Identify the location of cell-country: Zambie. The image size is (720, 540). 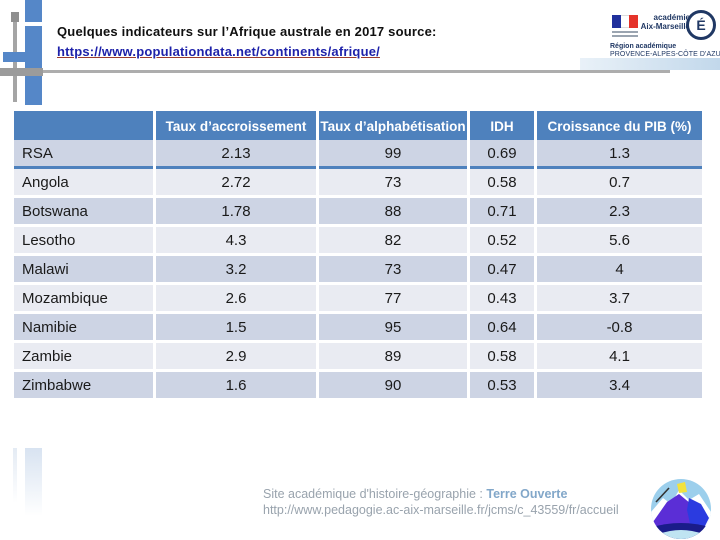
(83, 356).